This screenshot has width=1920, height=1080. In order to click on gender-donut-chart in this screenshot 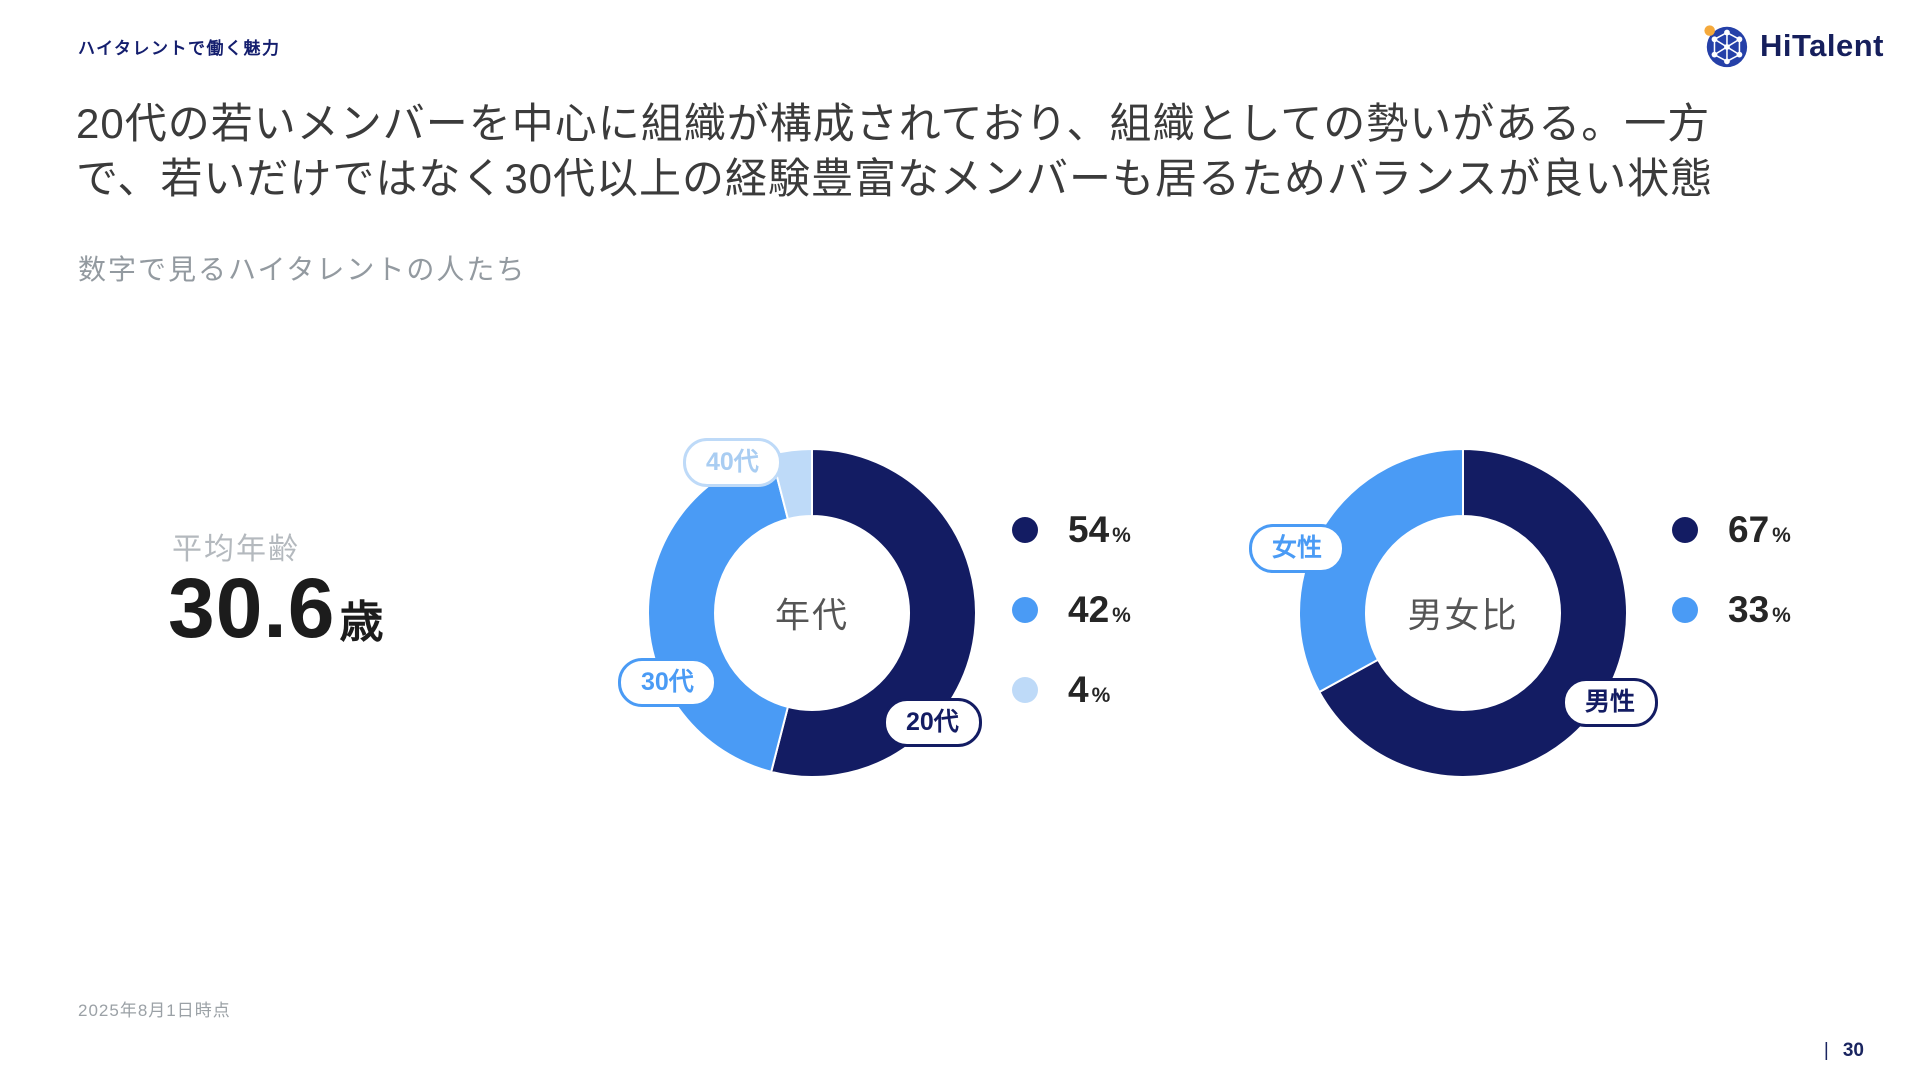, I will do `click(1463, 612)`.